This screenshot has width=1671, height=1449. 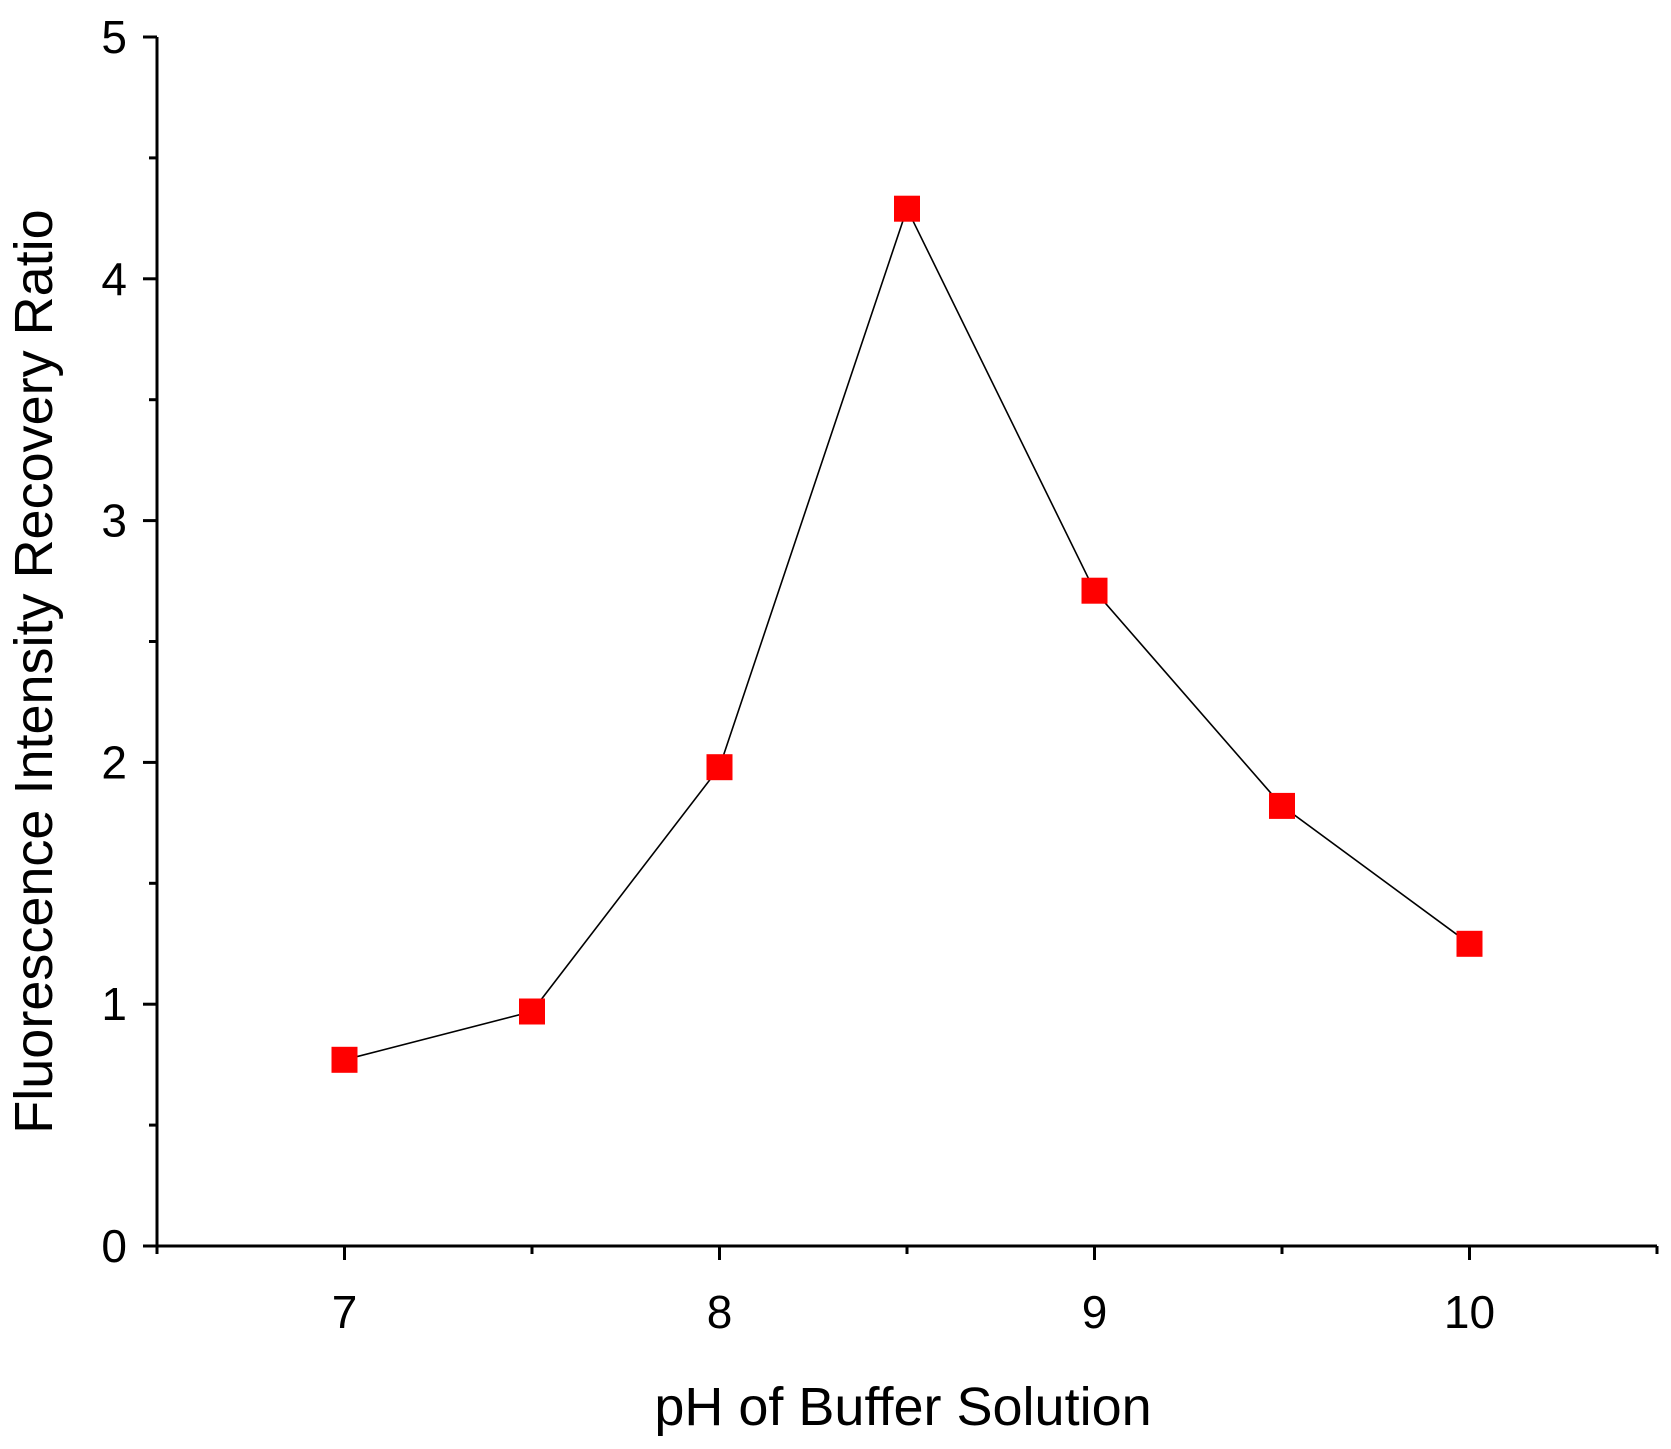 I want to click on y-tick-label: 1, so click(x=114, y=1004).